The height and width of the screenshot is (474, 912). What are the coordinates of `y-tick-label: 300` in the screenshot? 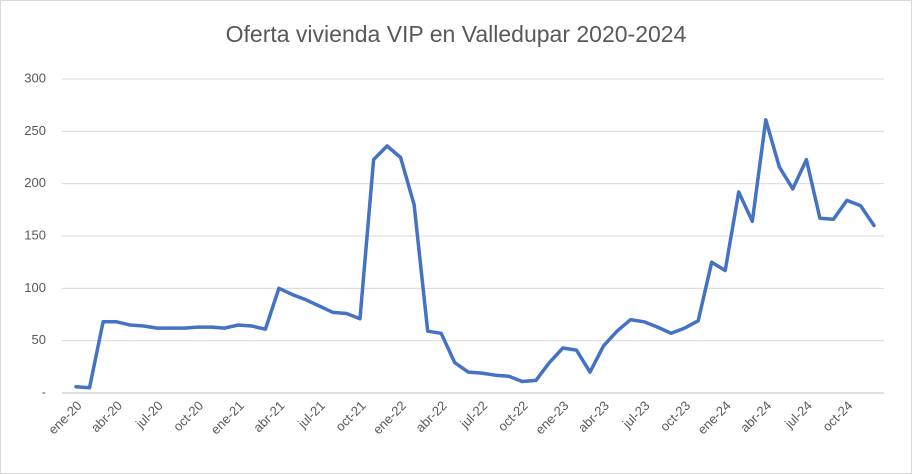 It's located at (35, 77).